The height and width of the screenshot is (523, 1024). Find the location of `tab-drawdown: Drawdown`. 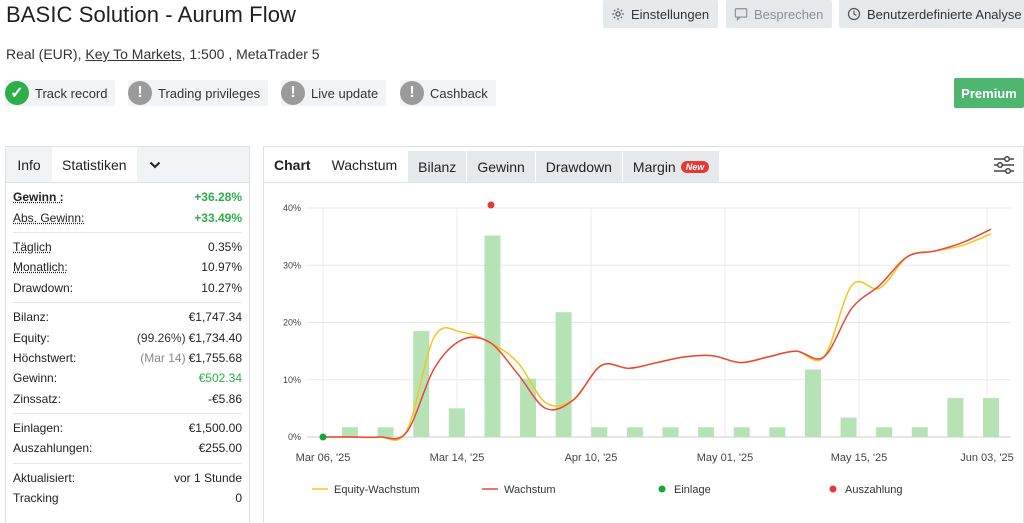

tab-drawdown: Drawdown is located at coordinates (578, 166).